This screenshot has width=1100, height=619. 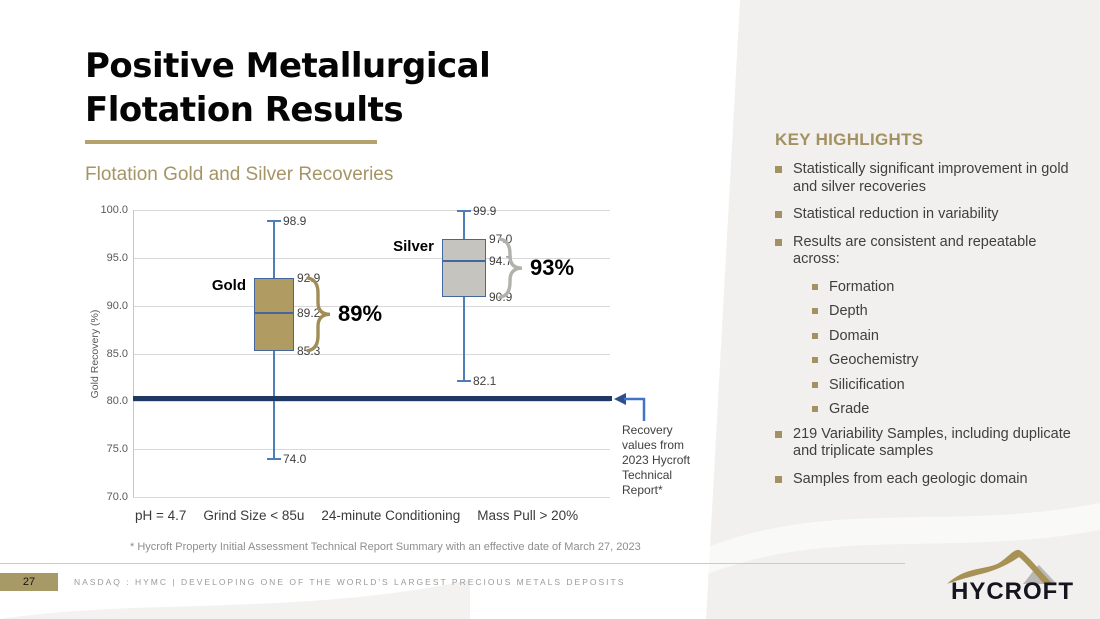 What do you see at coordinates (896, 214) in the screenshot?
I see `highlight-item-text: Statistical reduction in variability` at bounding box center [896, 214].